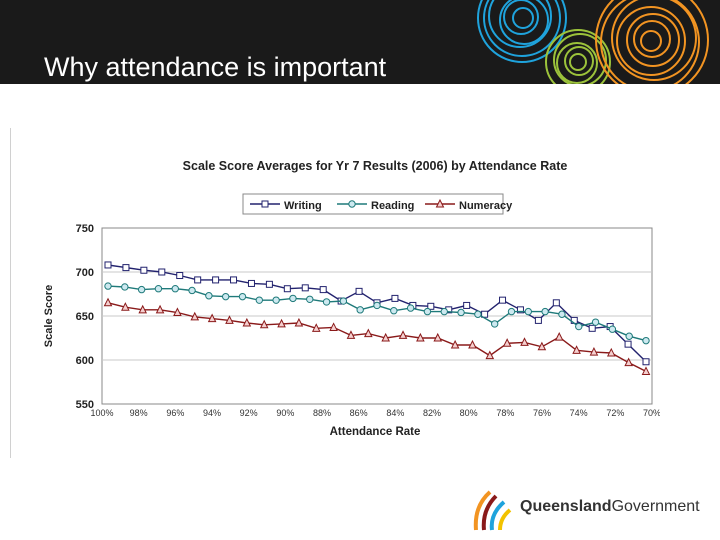 The width and height of the screenshot is (720, 540). What do you see at coordinates (566, 506) in the screenshot?
I see `logo-text-bold: Queensland` at bounding box center [566, 506].